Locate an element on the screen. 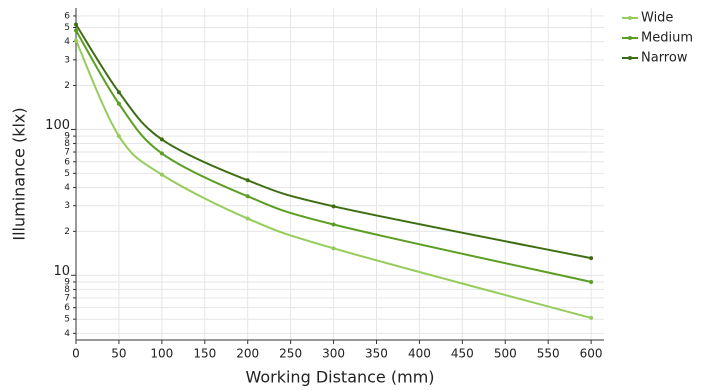  x-tick-label: 0 is located at coordinates (76, 354).